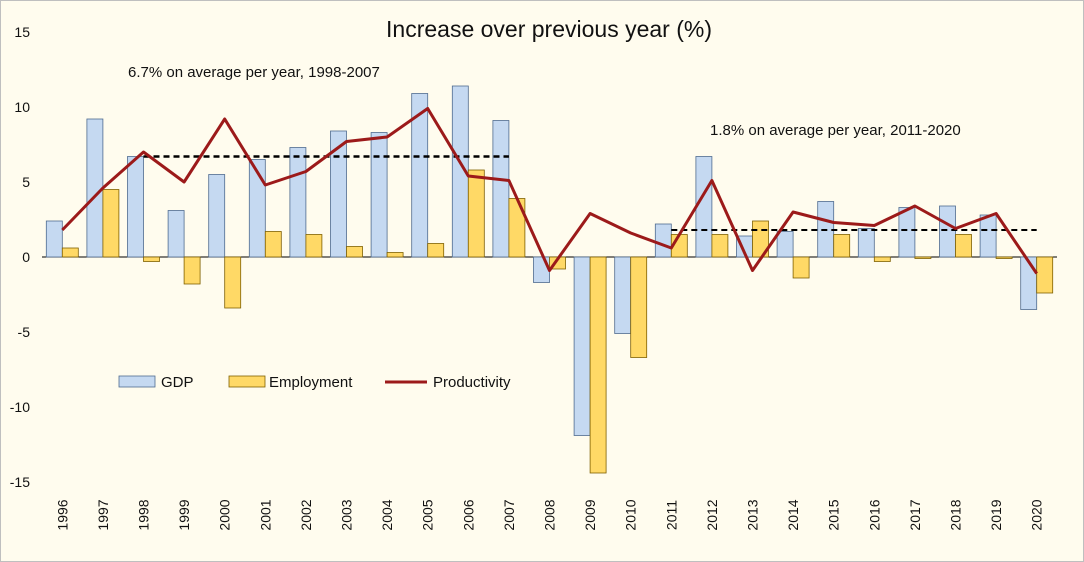 The width and height of the screenshot is (1084, 562). What do you see at coordinates (509, 514) in the screenshot?
I see `x-tick-label-2007: 2007` at bounding box center [509, 514].